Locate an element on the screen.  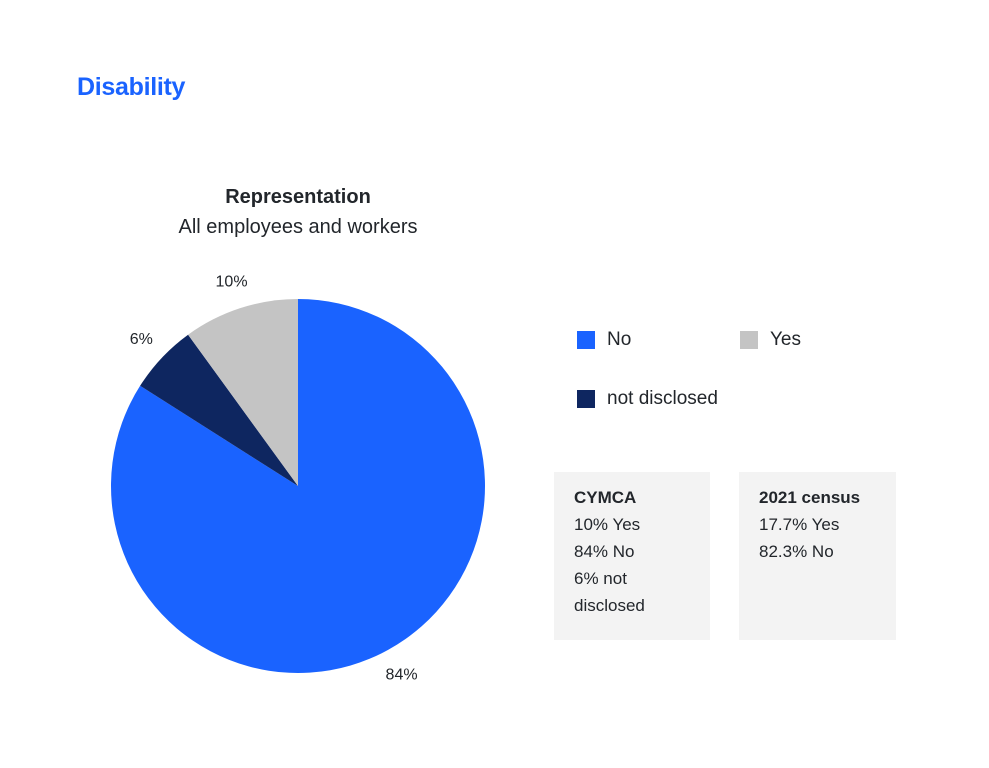
census-line: 82.3% No is located at coordinates (796, 551).